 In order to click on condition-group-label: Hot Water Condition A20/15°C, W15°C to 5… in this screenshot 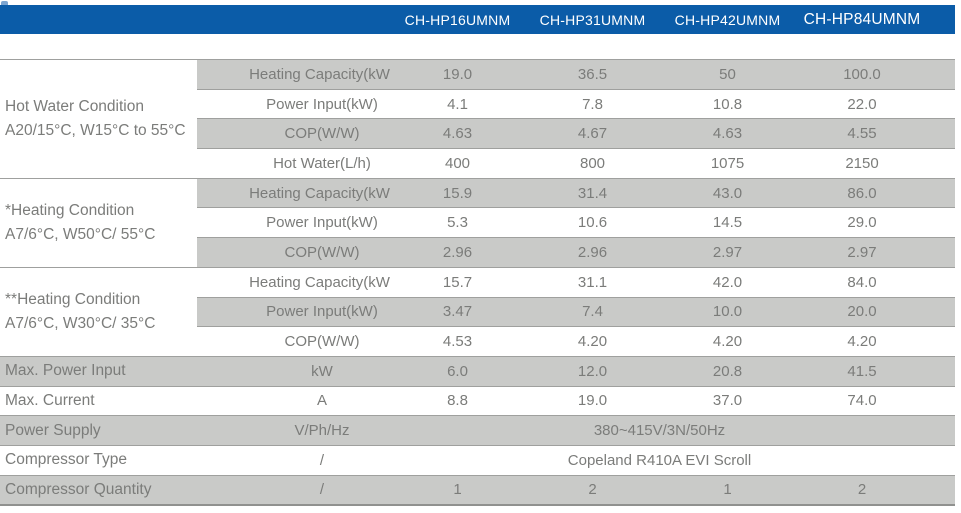, I will do `click(98, 118)`.